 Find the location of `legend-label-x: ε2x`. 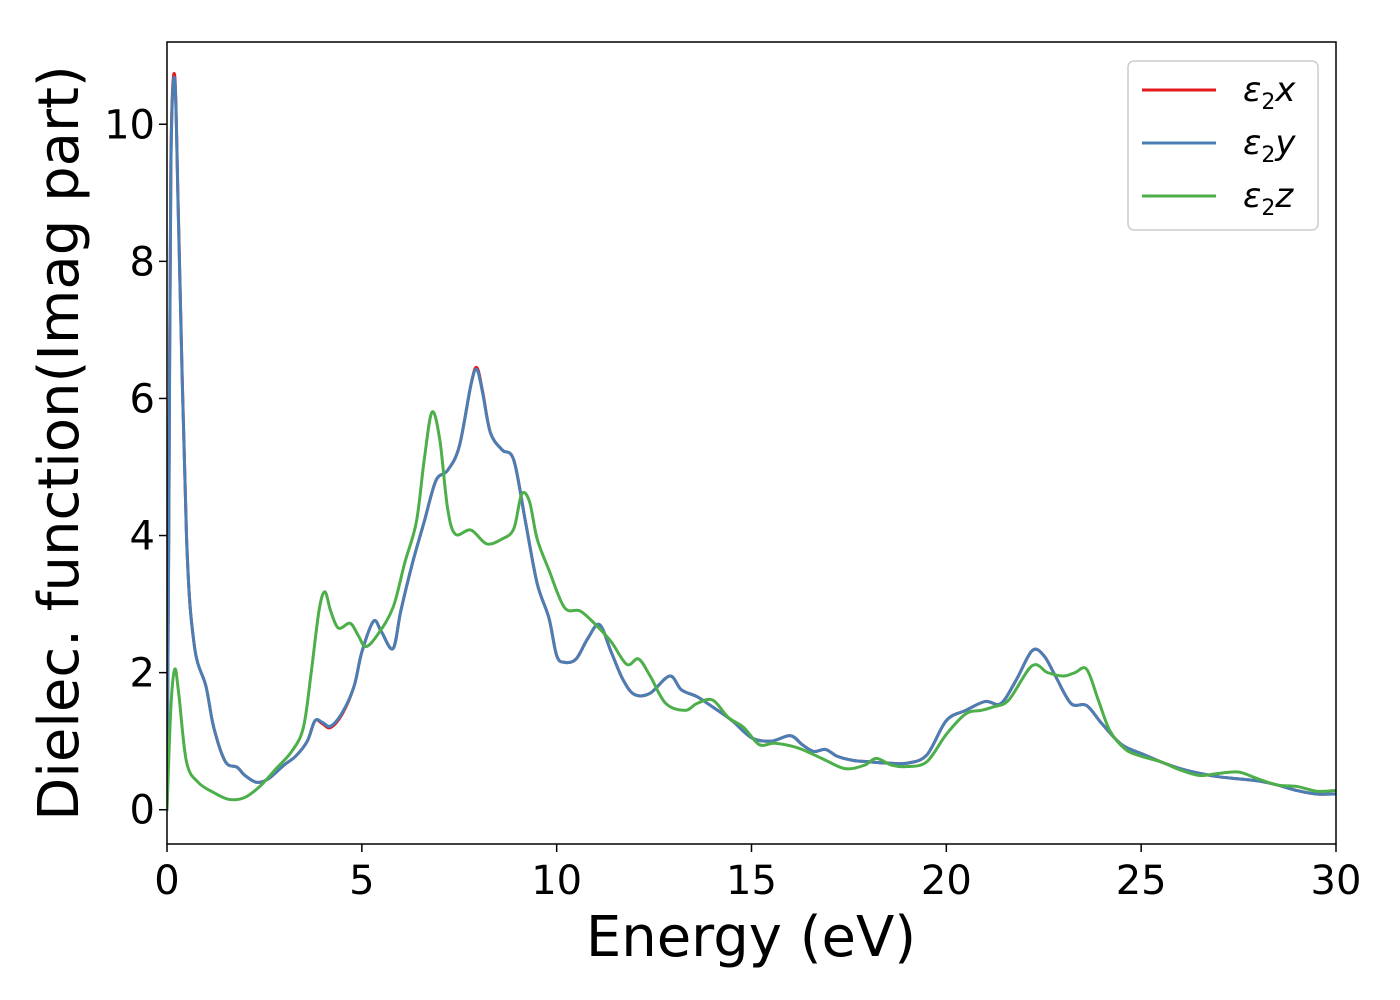

legend-label-x: ε2x is located at coordinates (1269, 92).